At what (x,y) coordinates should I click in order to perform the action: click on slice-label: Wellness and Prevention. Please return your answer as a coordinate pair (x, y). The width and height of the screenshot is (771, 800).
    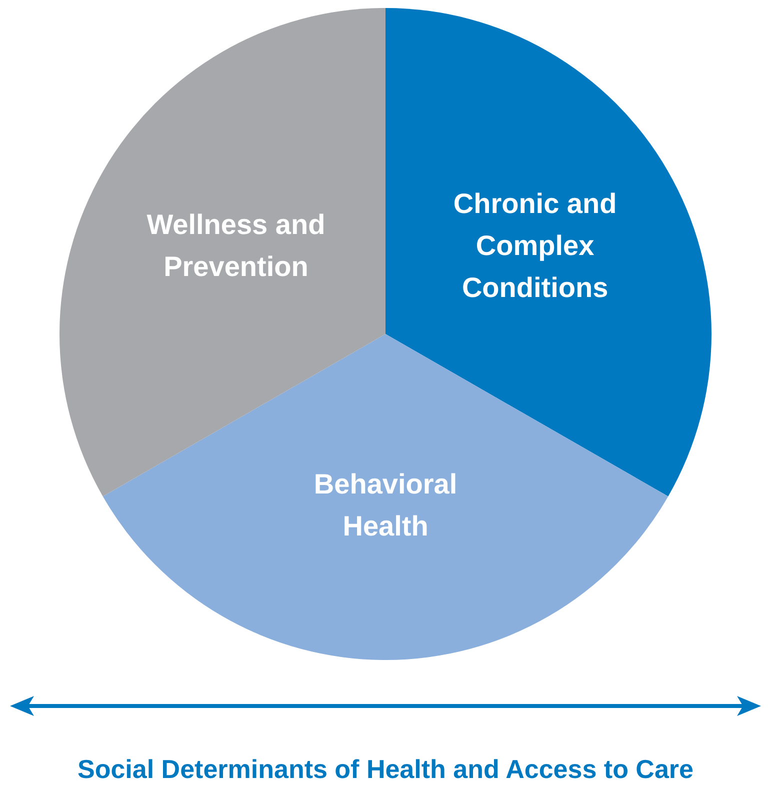
    Looking at the image, I should click on (236, 245).